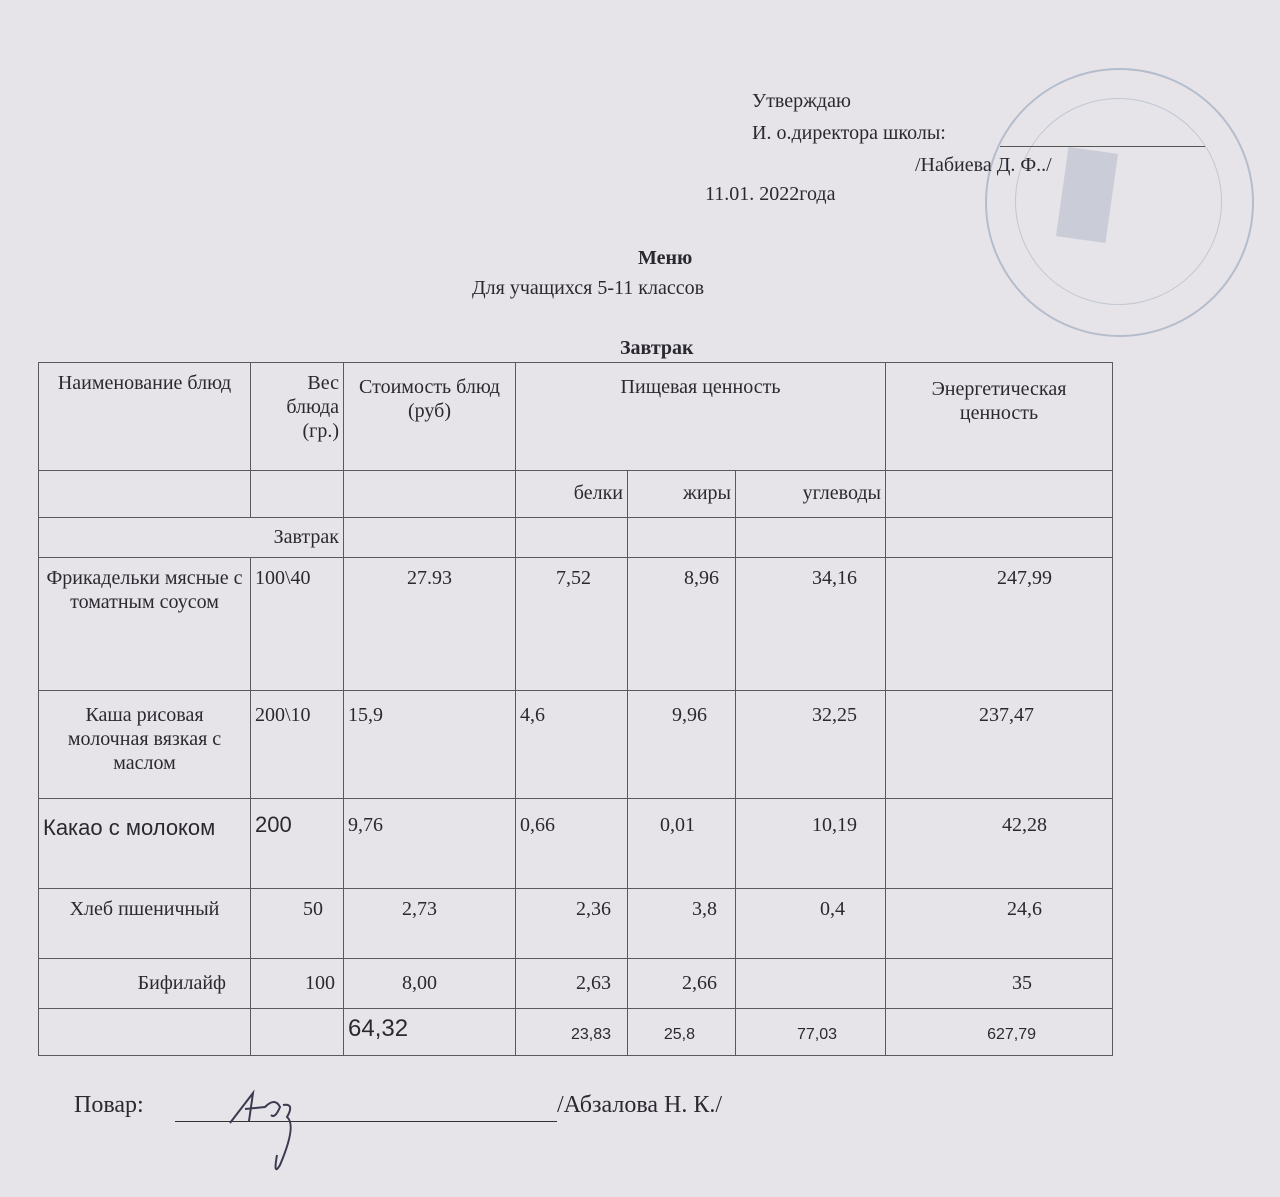 This screenshot has width=1280, height=1197. What do you see at coordinates (575, 537) in the screenshot?
I see `section-row: Завтрак` at bounding box center [575, 537].